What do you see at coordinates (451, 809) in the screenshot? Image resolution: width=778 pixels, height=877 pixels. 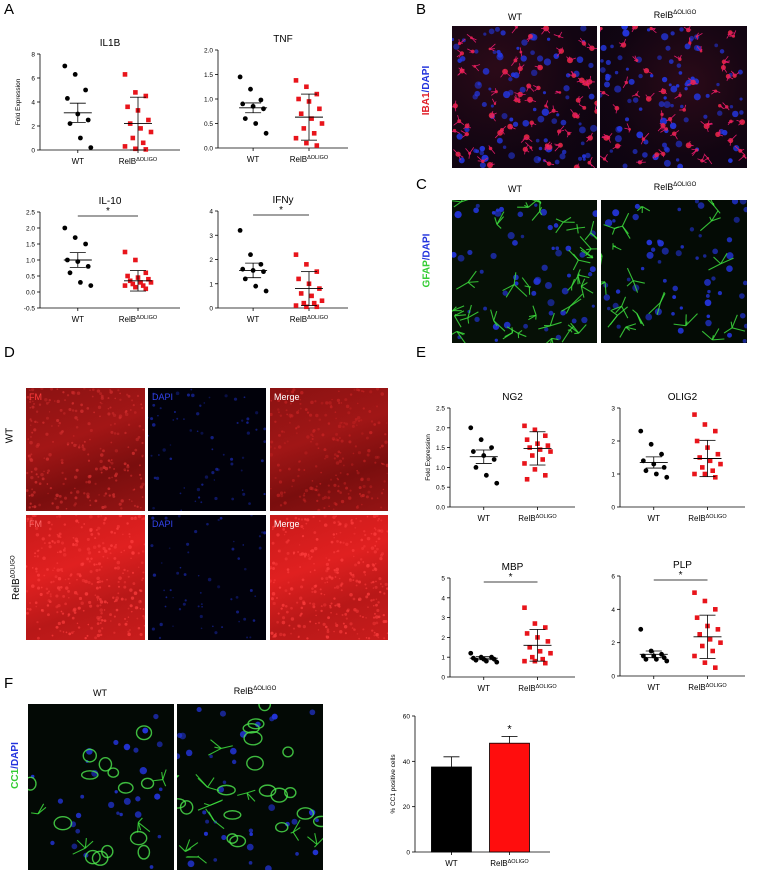 I see `bar-wt` at bounding box center [451, 809].